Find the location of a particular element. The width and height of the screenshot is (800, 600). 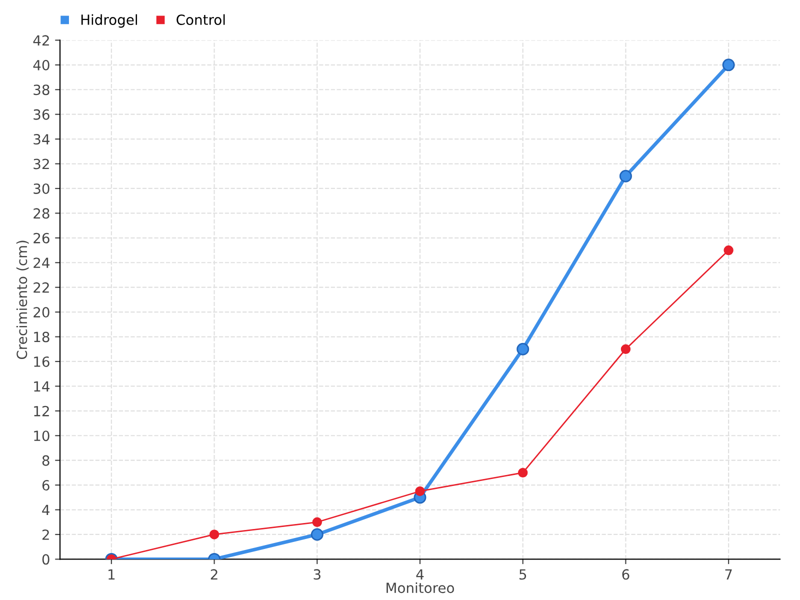

y-tick-label: 6 is located at coordinates (46, 485).